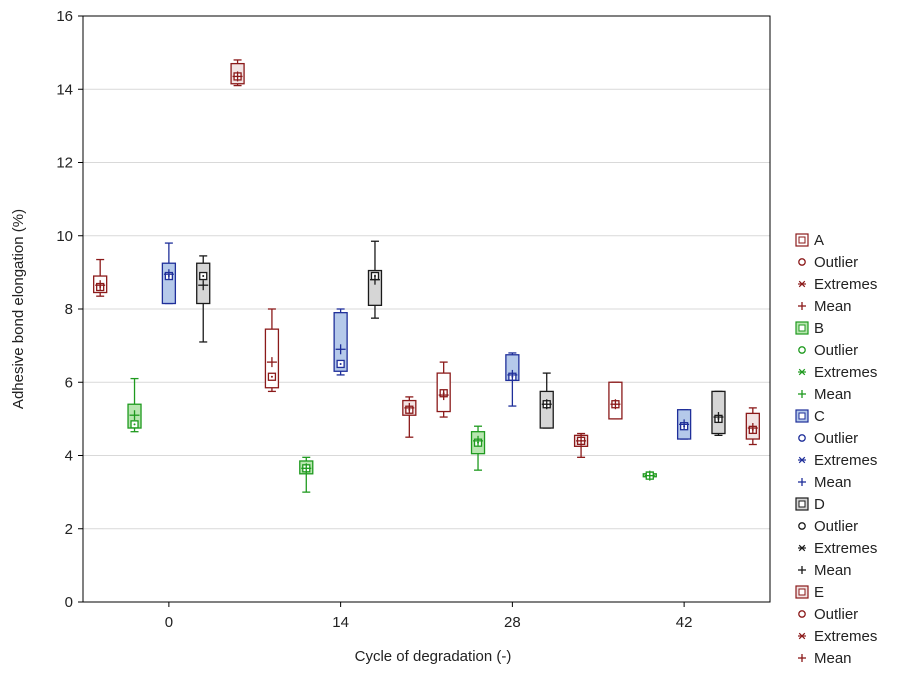 The image size is (898, 675). What do you see at coordinates (819, 240) in the screenshot?
I see `legend-series-label: A` at bounding box center [819, 240].